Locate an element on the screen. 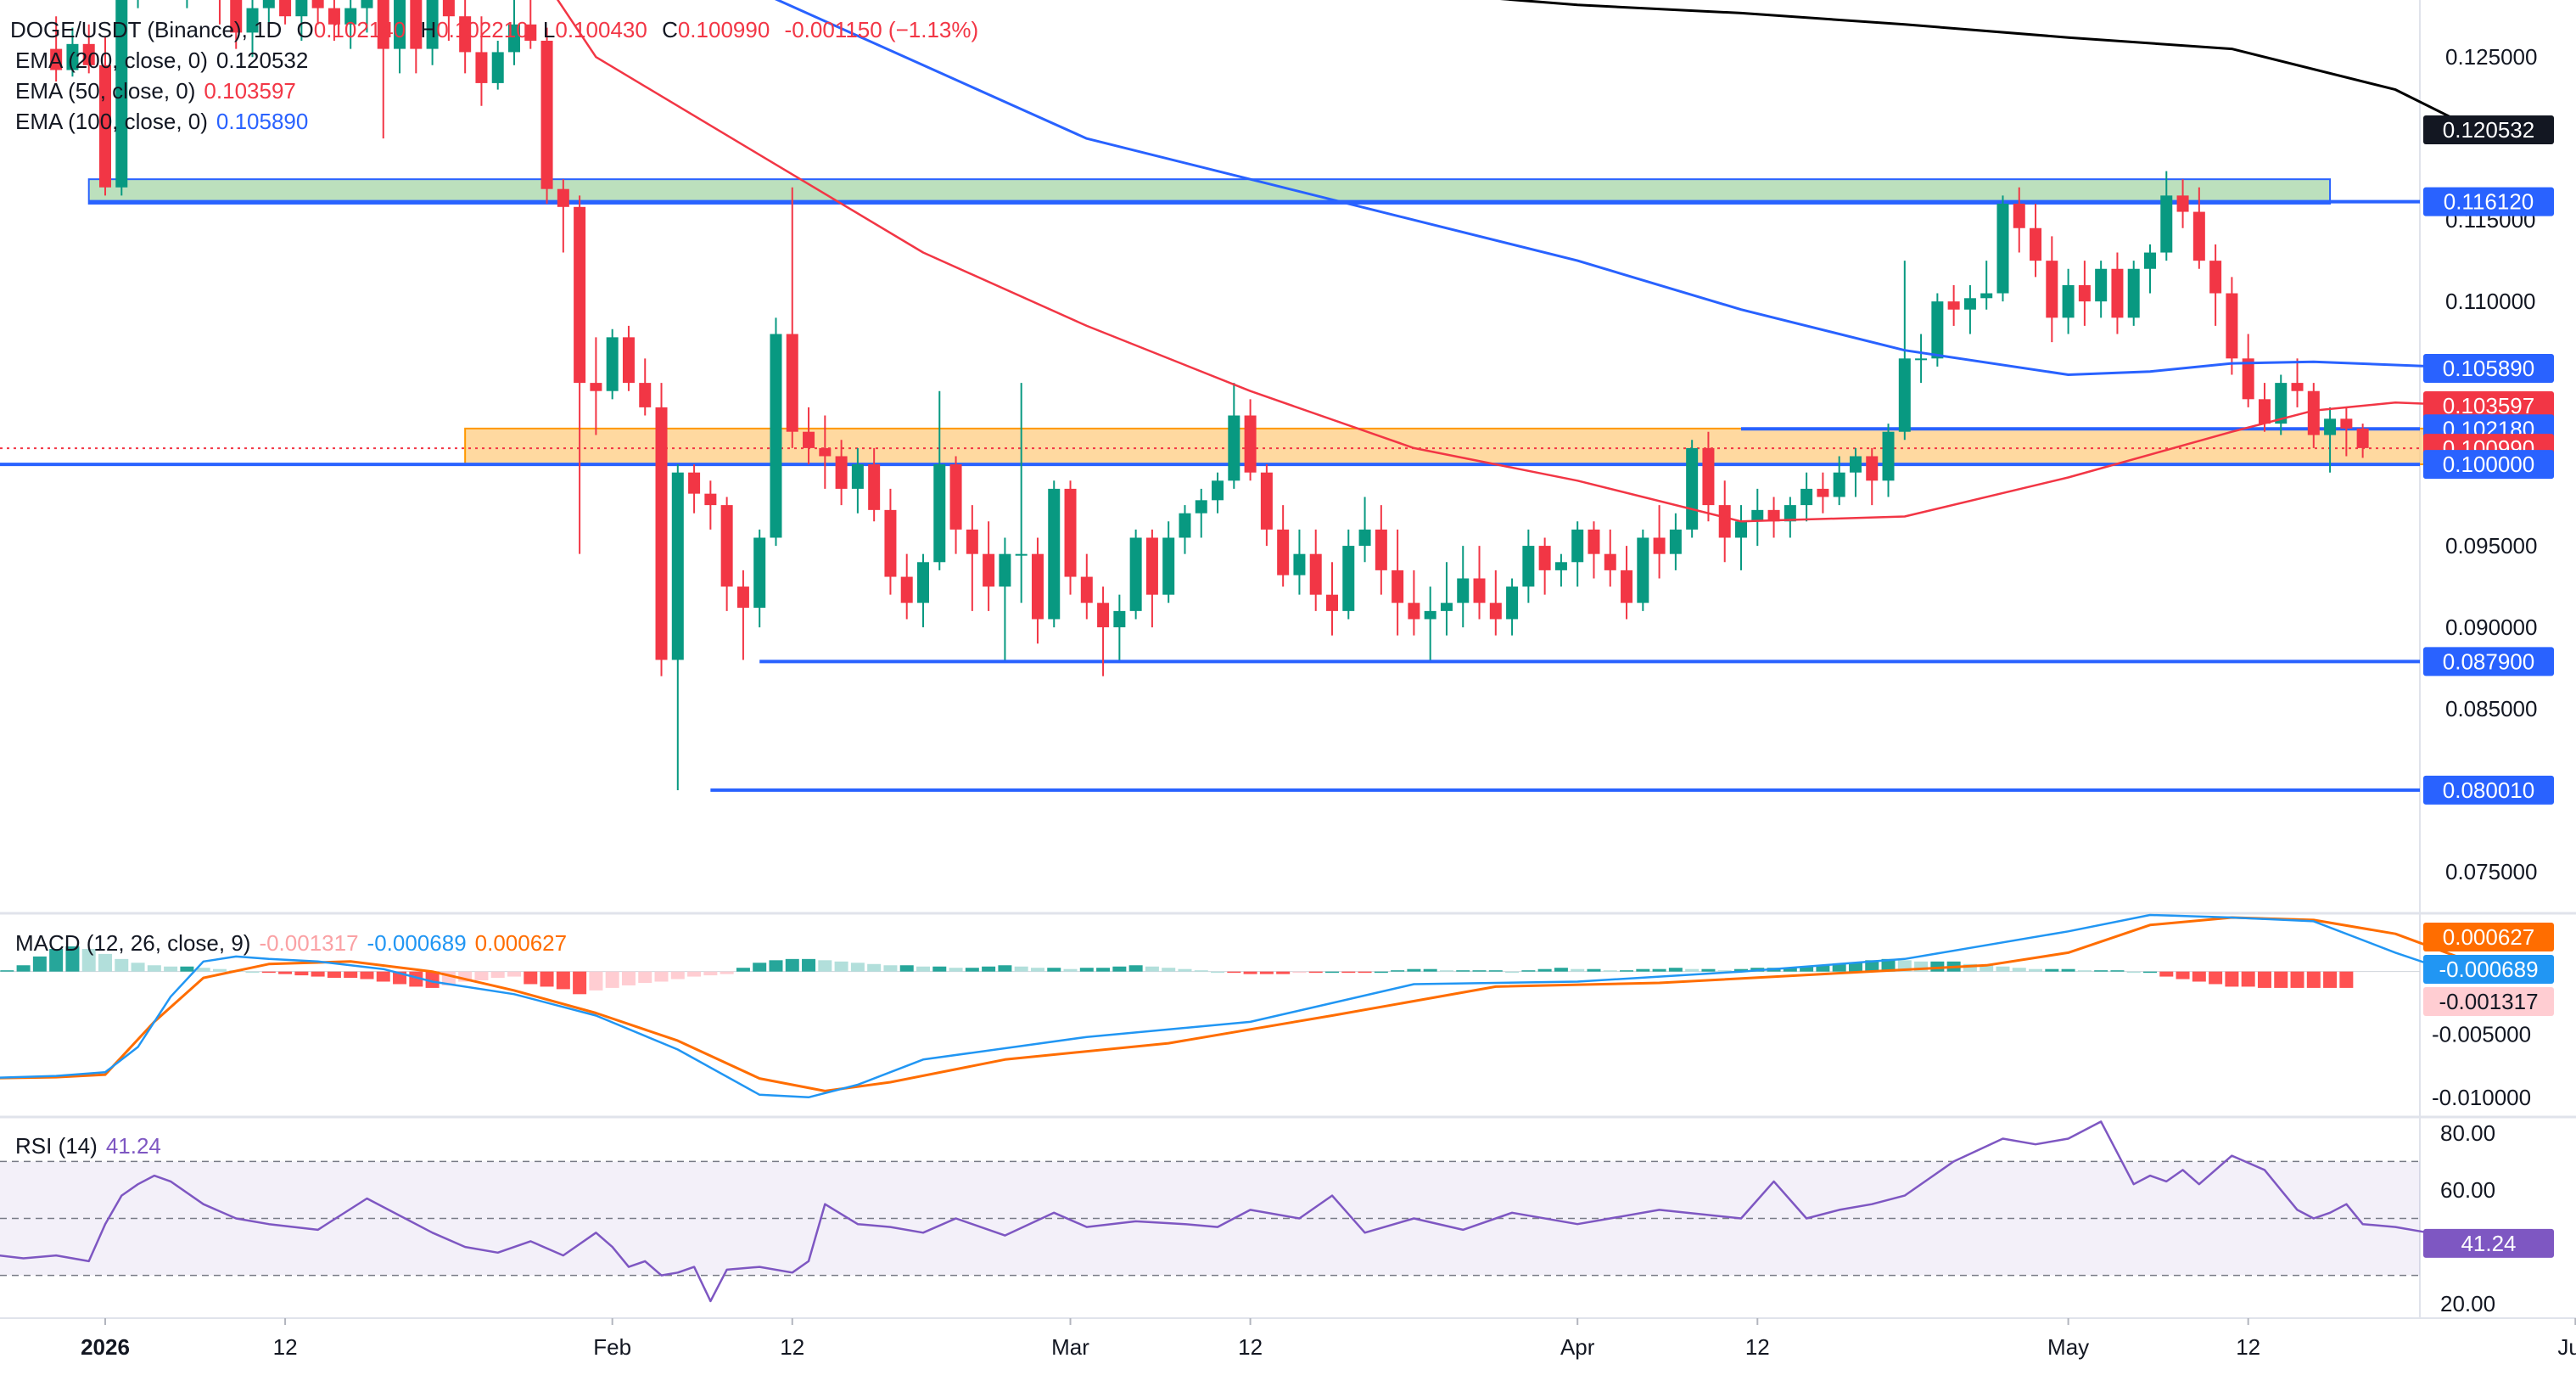  rsi-legend: RSI (14) 41.24 is located at coordinates (92, 1146).